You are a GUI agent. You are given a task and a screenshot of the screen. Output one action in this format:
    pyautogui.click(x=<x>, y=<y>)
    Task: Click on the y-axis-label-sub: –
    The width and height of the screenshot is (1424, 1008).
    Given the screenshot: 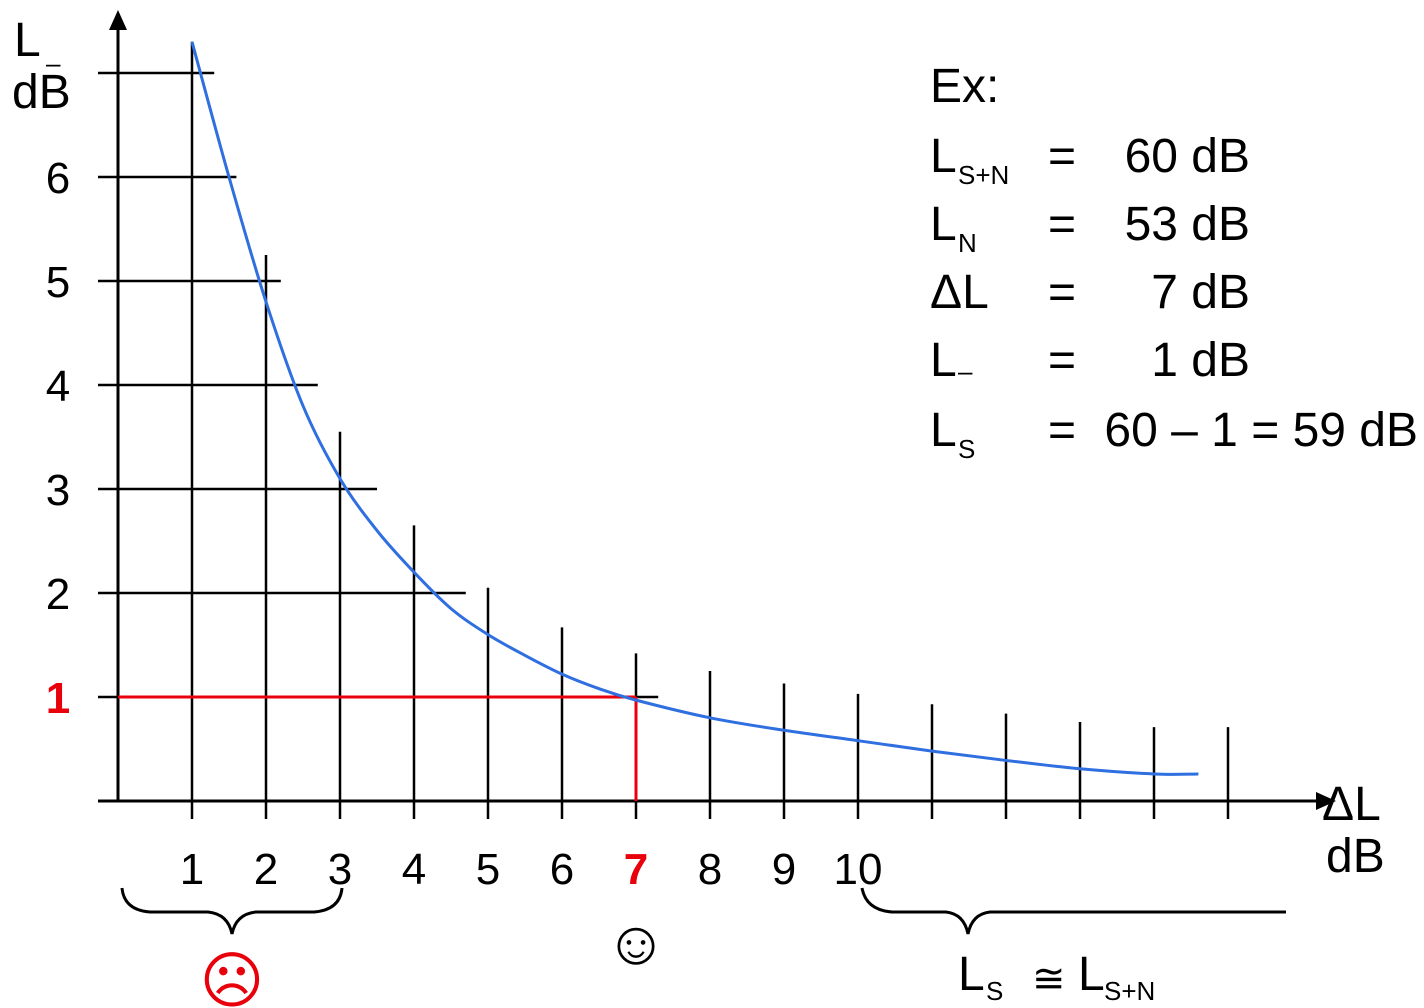 What is the action you would take?
    pyautogui.click(x=53, y=63)
    